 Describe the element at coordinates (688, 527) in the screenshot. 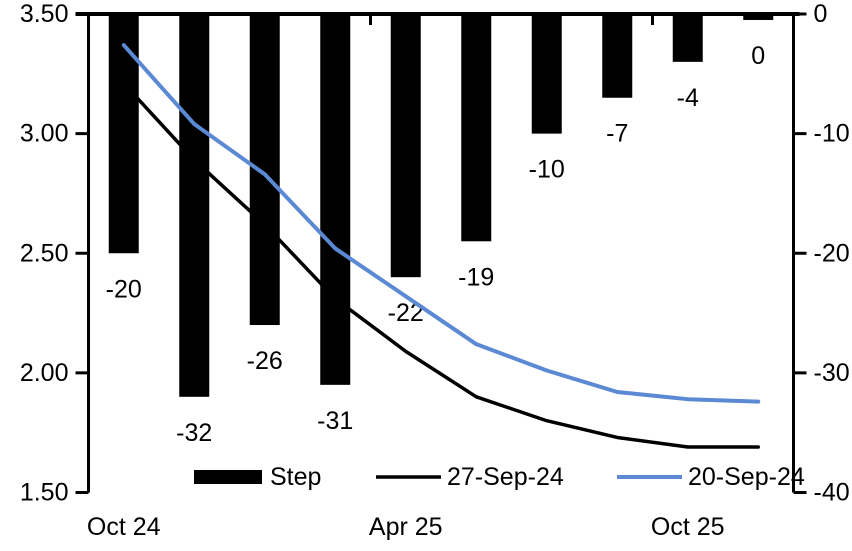

I see `x-axis-label-2: Oct 25` at that location.